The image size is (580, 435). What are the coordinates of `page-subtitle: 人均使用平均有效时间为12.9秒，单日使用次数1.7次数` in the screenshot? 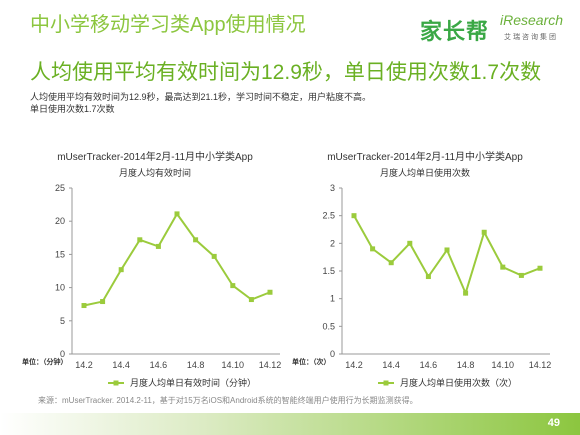 It's located at (286, 72).